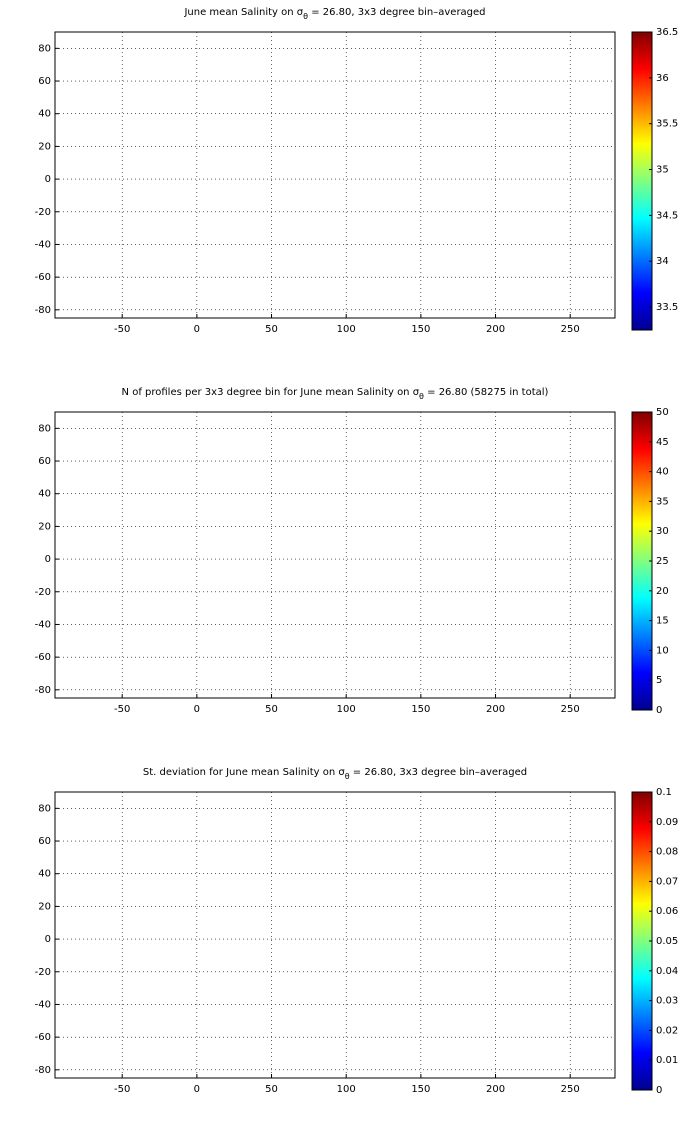 The image size is (696, 1140). What do you see at coordinates (667, 852) in the screenshot?
I see `colorbar-tick-label: 0.08` at bounding box center [667, 852].